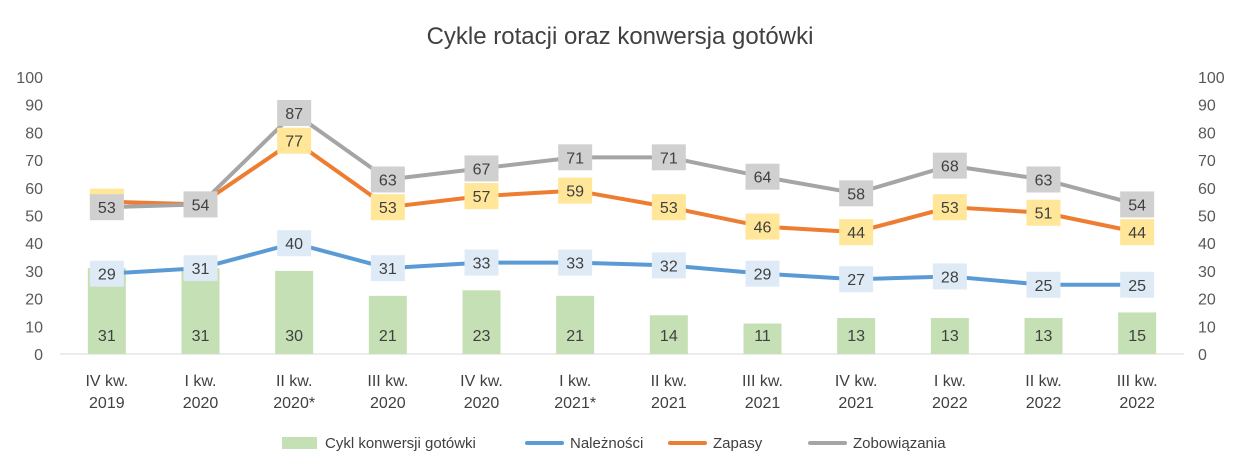 The width and height of the screenshot is (1240, 474). I want to click on y-tick-left: 60, so click(34, 189).